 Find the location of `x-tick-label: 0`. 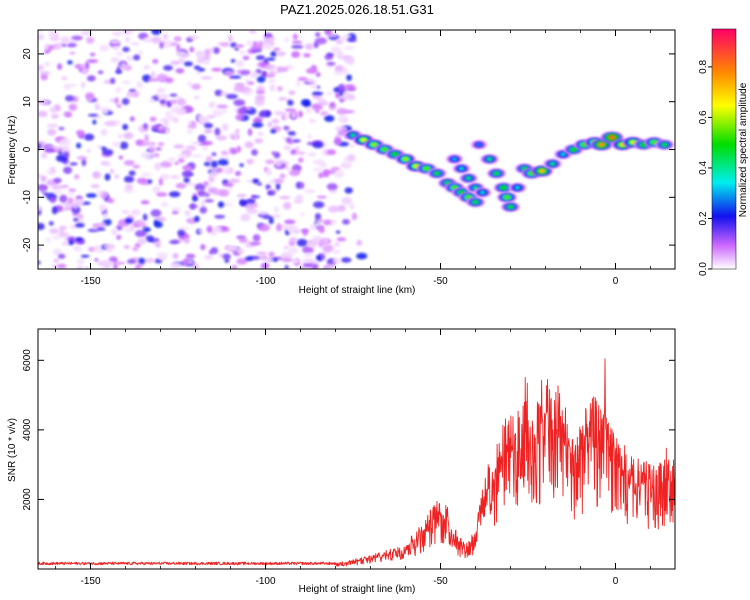

x-tick-label: 0 is located at coordinates (616, 281).